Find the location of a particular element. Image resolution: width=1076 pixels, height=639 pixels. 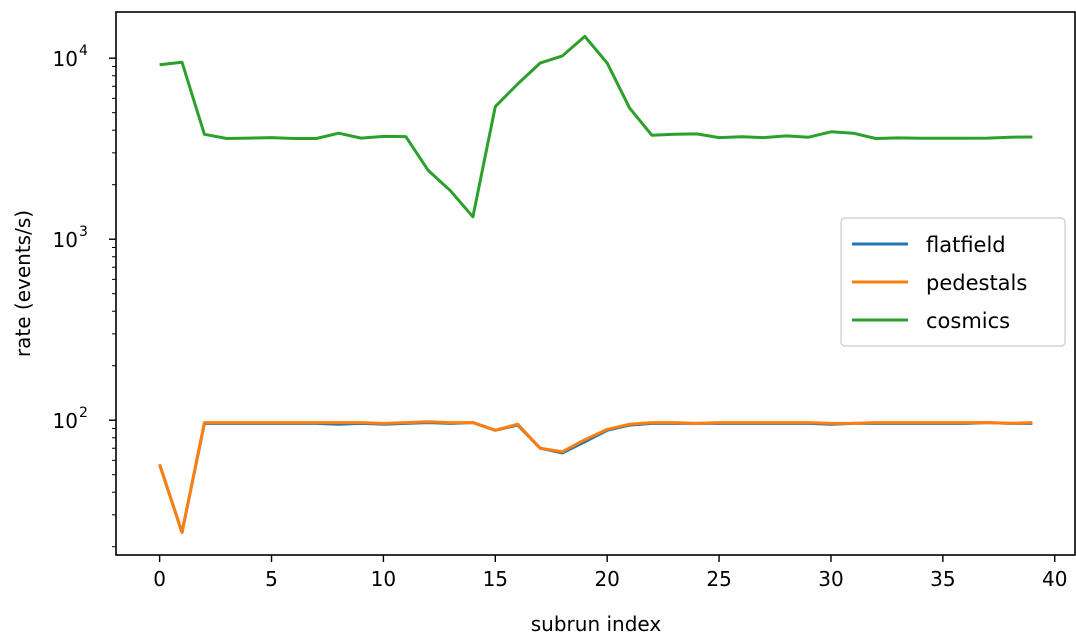

x-tick-label: 30 is located at coordinates (830, 579).